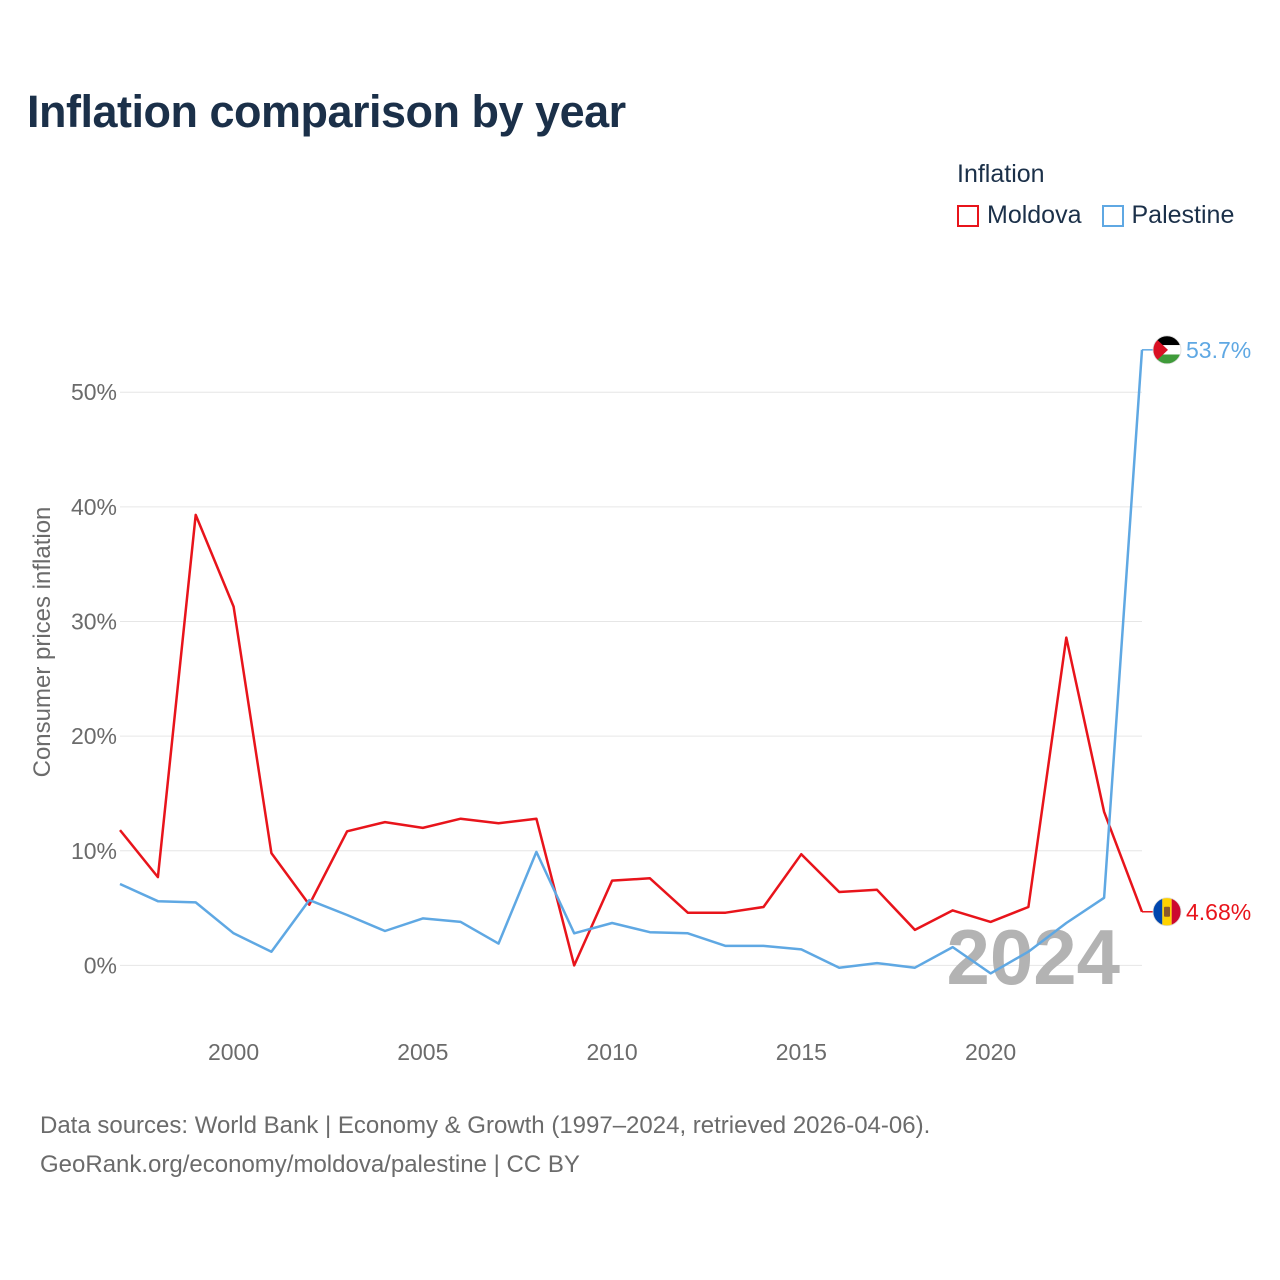 The height and width of the screenshot is (1280, 1280). What do you see at coordinates (1033, 957) in the screenshot?
I see `highlight-year: 2024` at bounding box center [1033, 957].